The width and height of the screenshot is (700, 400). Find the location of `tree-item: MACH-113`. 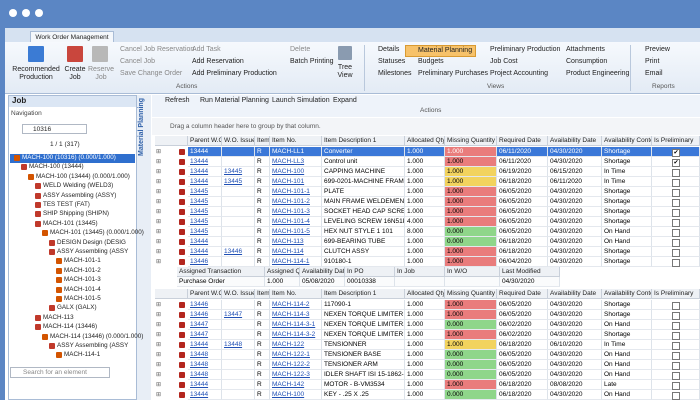

tree-item: MACH-113 is located at coordinates (58, 317).